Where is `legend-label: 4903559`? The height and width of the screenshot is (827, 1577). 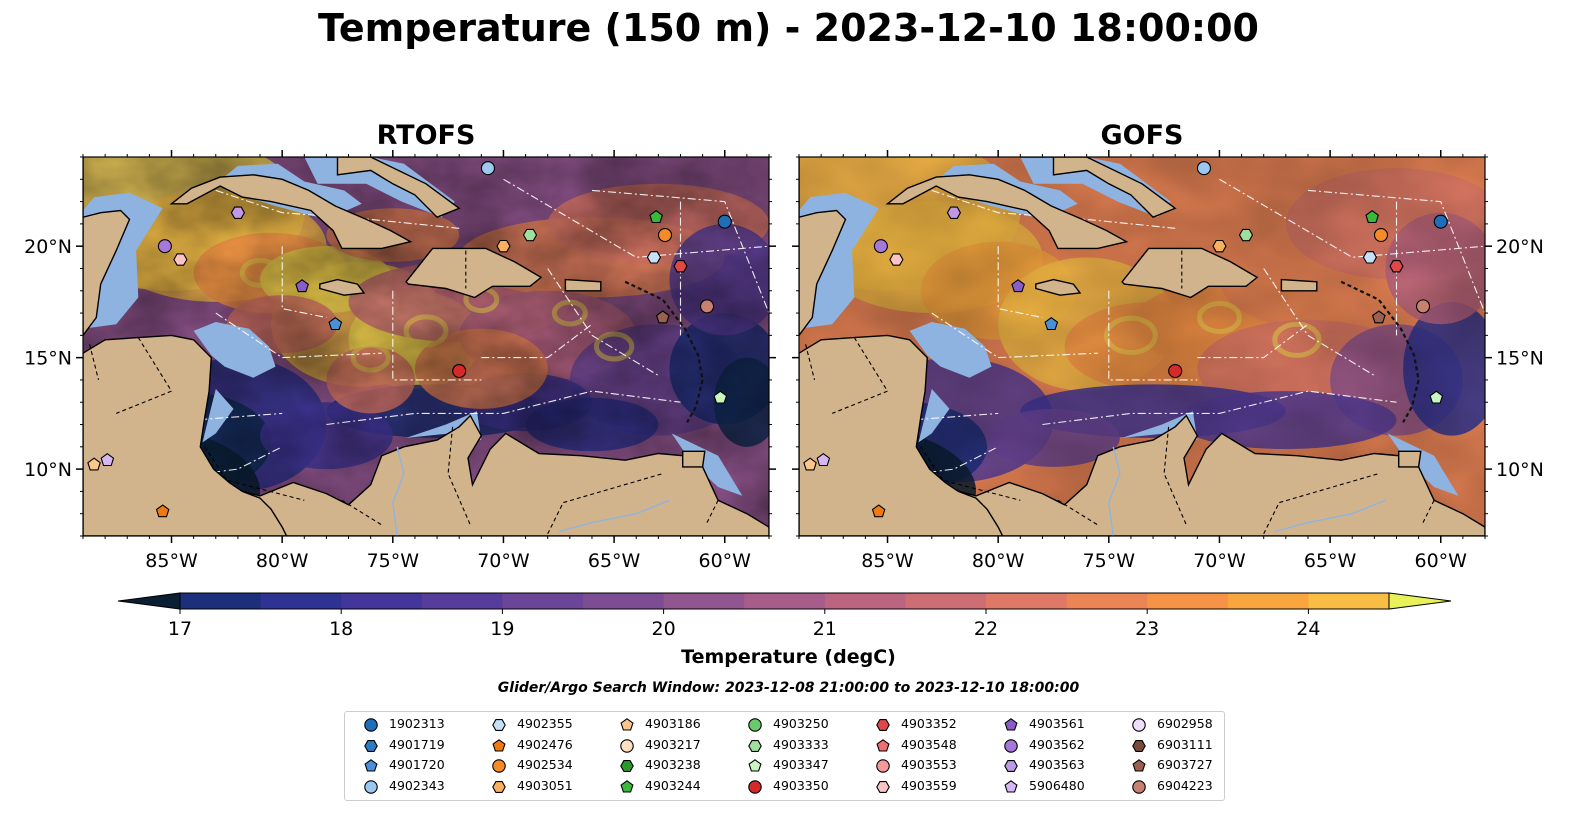
legend-label: 4903559 is located at coordinates (929, 785).